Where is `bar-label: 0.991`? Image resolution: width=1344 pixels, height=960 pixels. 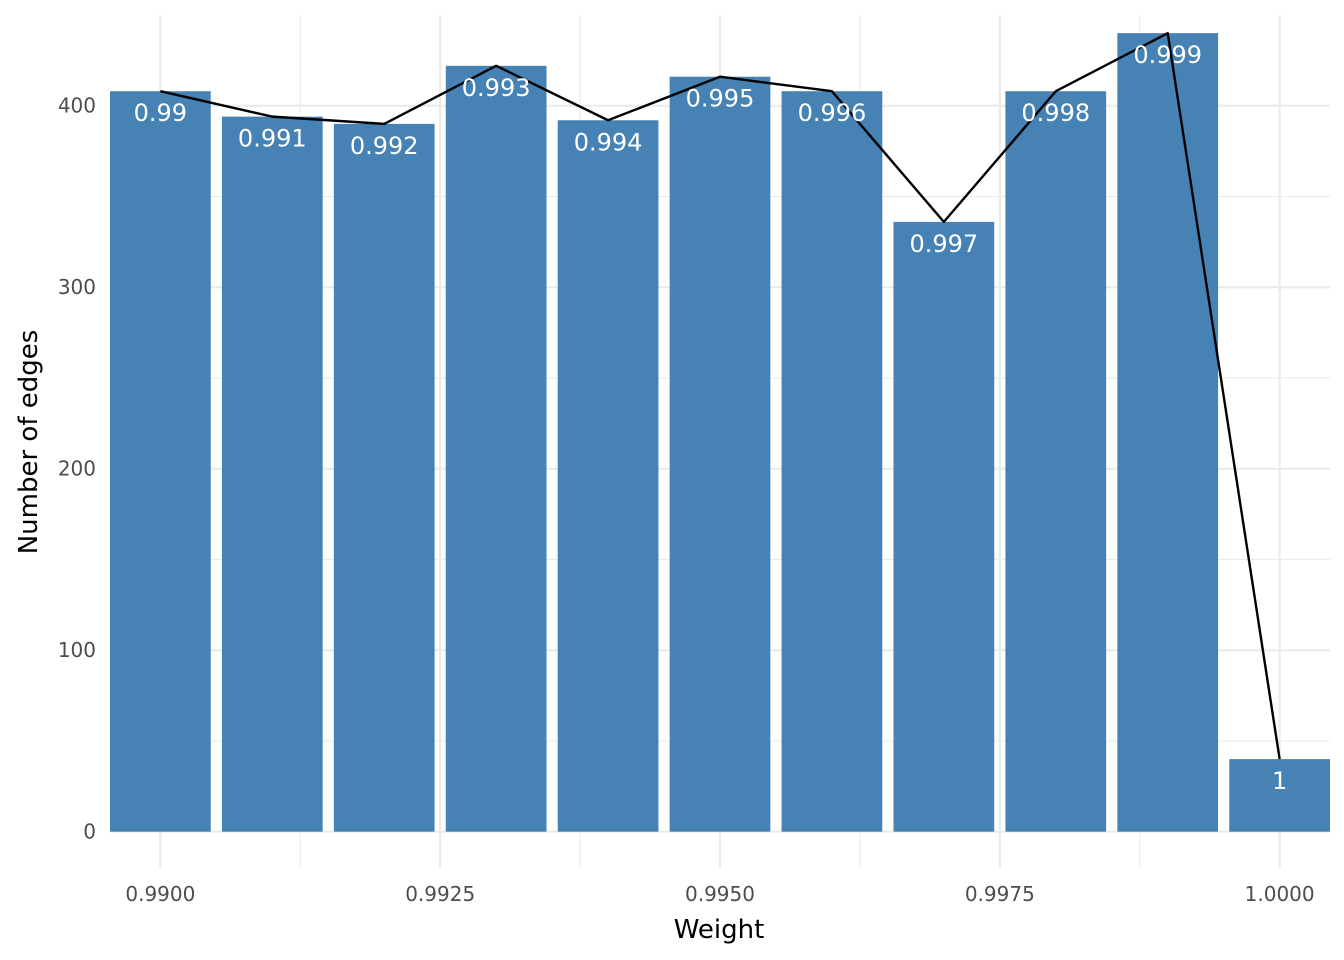
bar-label: 0.991 is located at coordinates (272, 139).